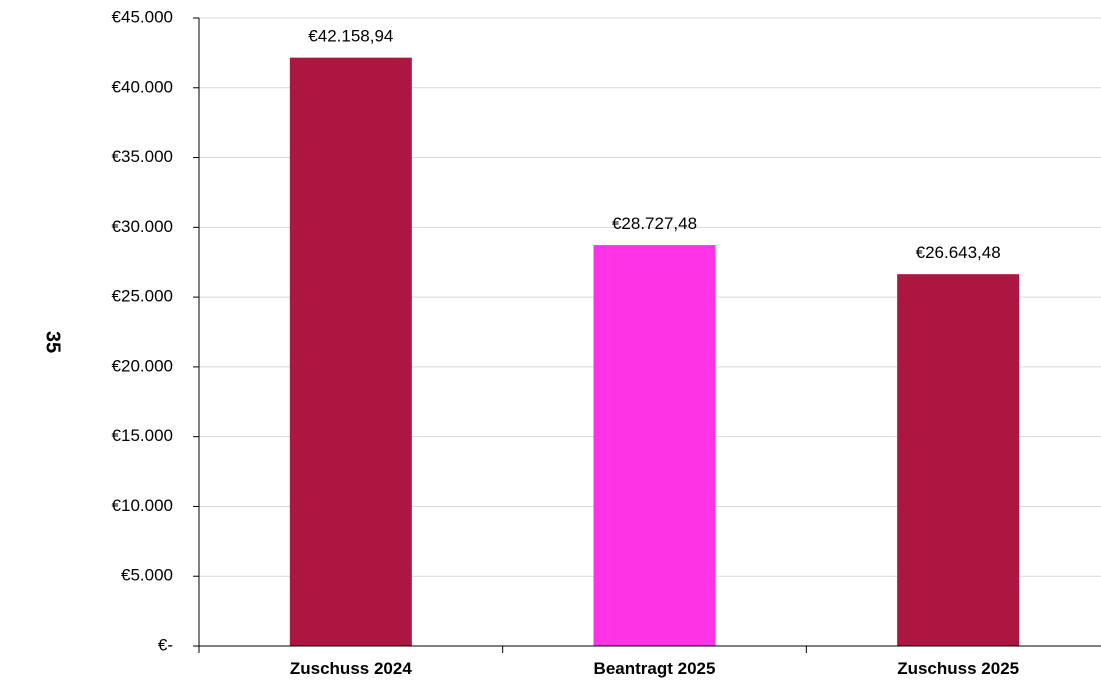 The height and width of the screenshot is (683, 1101). What do you see at coordinates (142, 505) in the screenshot?
I see `y-tick-label: €10.000` at bounding box center [142, 505].